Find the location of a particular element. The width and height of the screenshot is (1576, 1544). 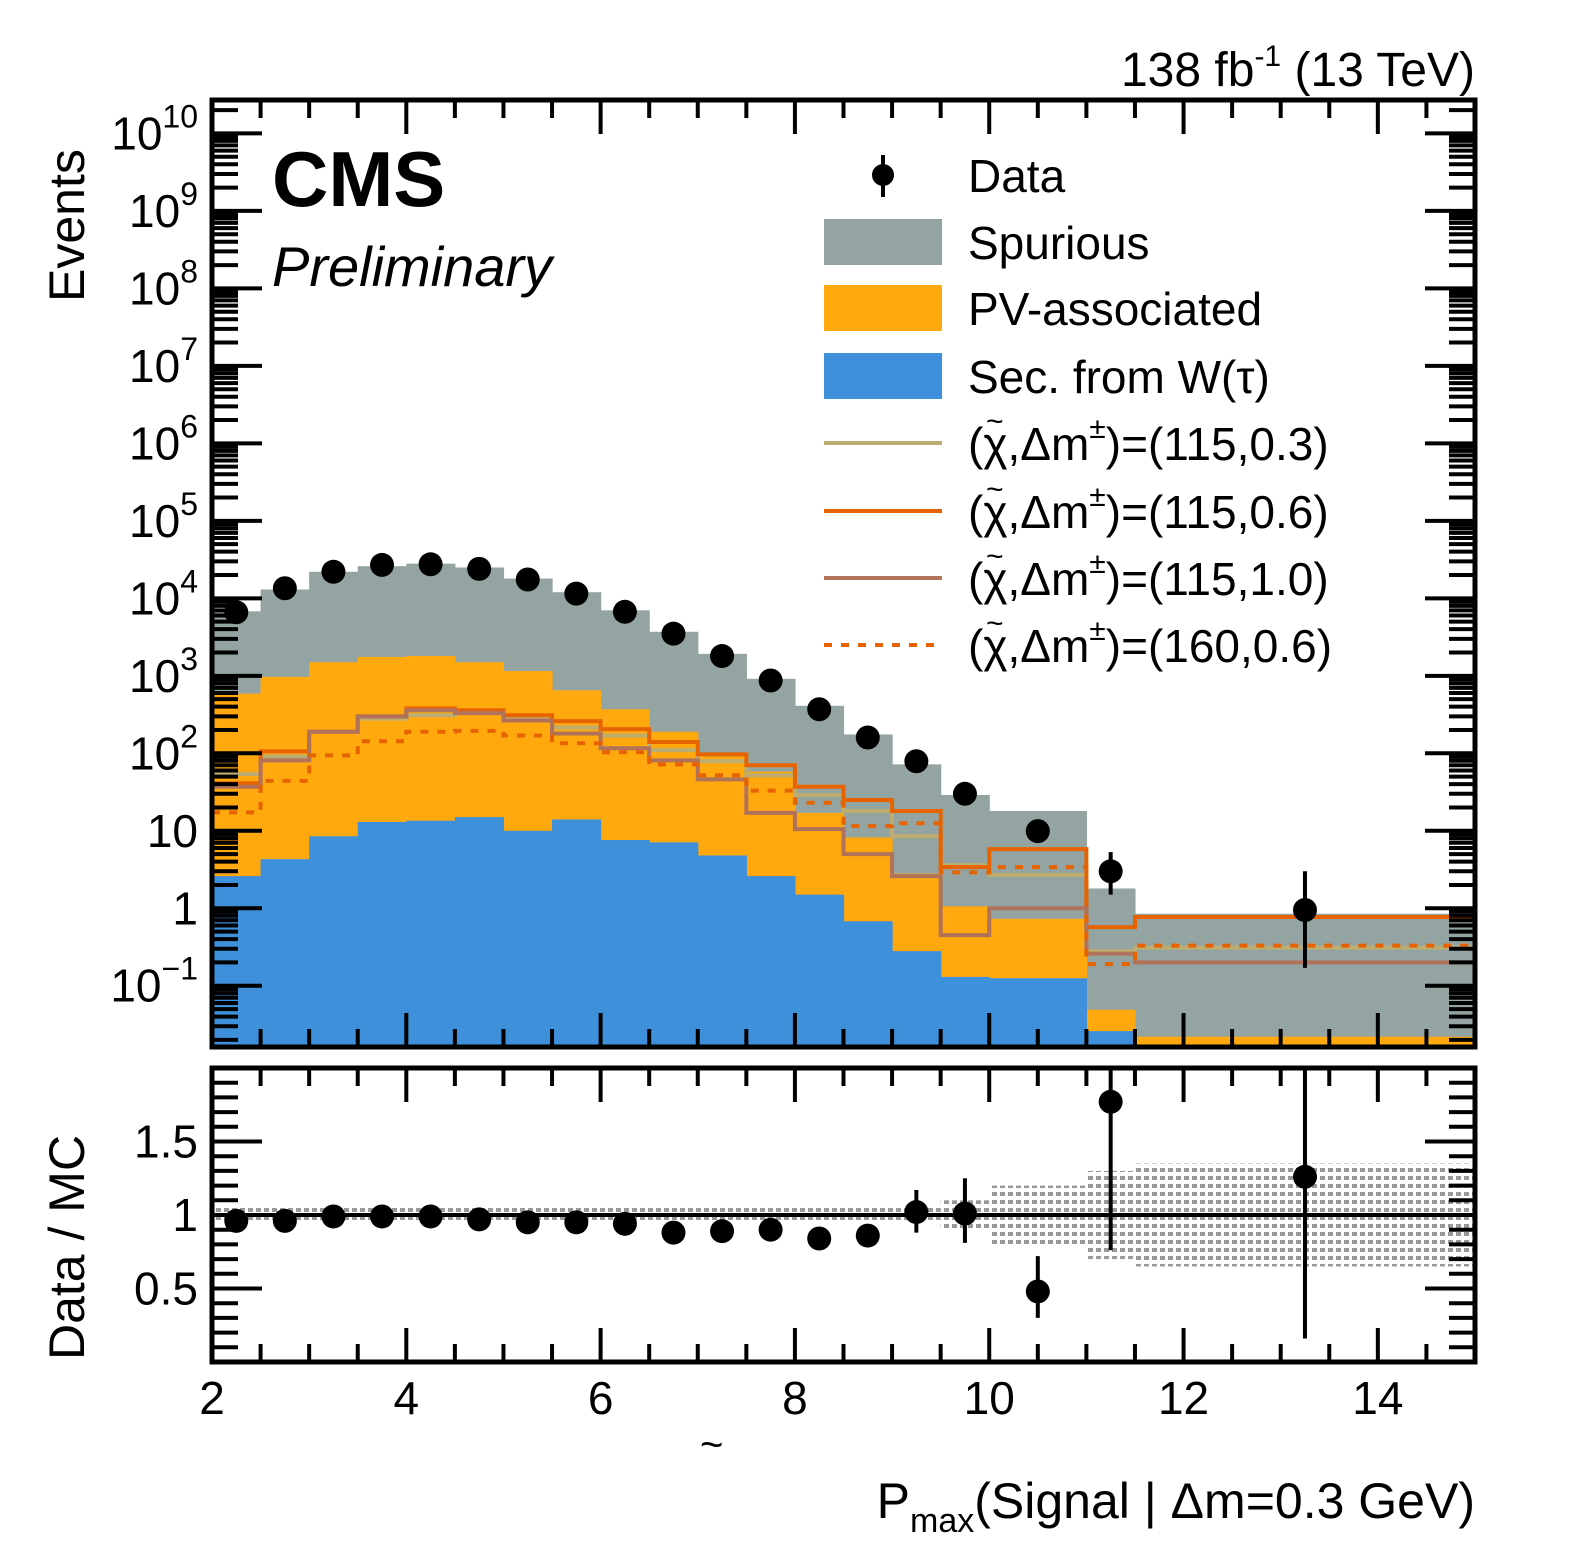

experiment-label: CMS is located at coordinates (358, 179).